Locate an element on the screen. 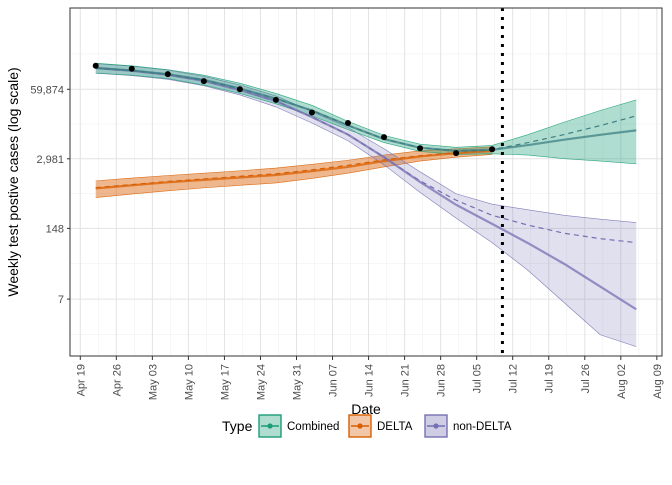 This screenshot has width=672, height=485. legend-title: Type is located at coordinates (237, 426).